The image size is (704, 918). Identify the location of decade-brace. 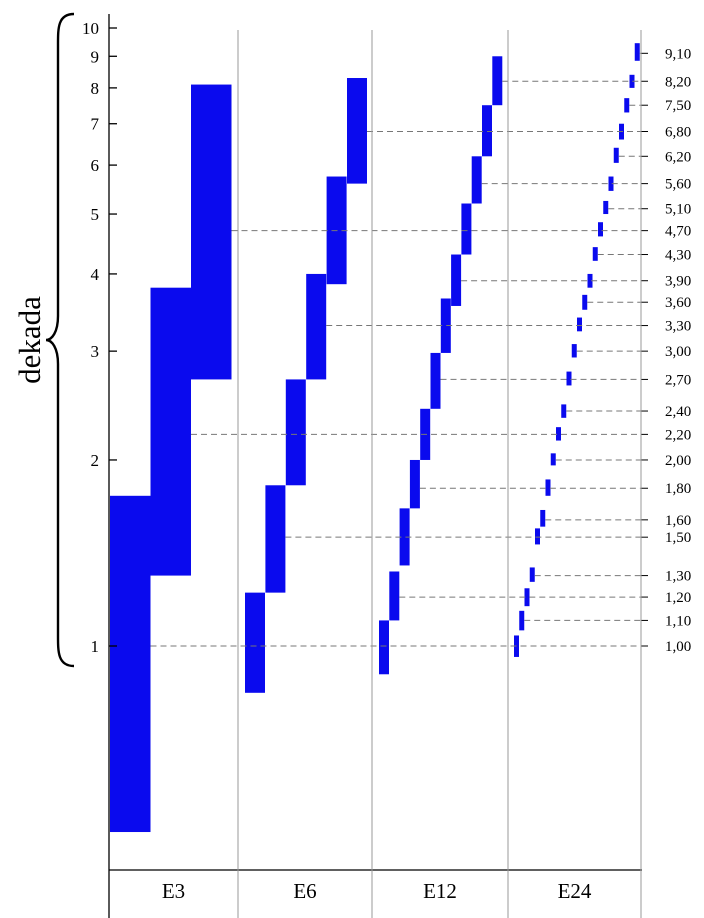
(60, 340).